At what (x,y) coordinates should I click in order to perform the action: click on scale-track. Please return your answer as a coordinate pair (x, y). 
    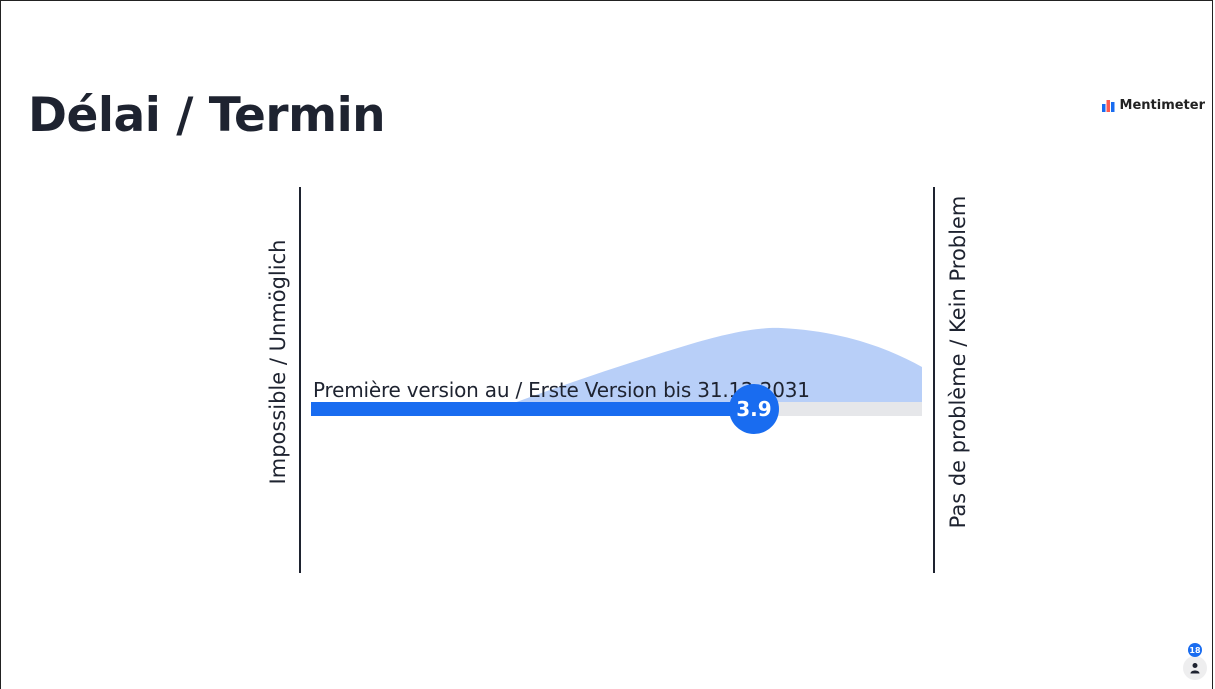
    Looking at the image, I should click on (616, 409).